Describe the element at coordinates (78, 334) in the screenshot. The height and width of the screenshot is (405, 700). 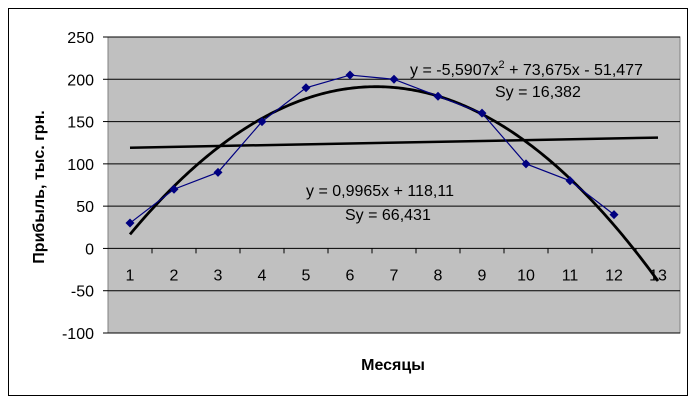
I see `y-tick-label: -100` at that location.